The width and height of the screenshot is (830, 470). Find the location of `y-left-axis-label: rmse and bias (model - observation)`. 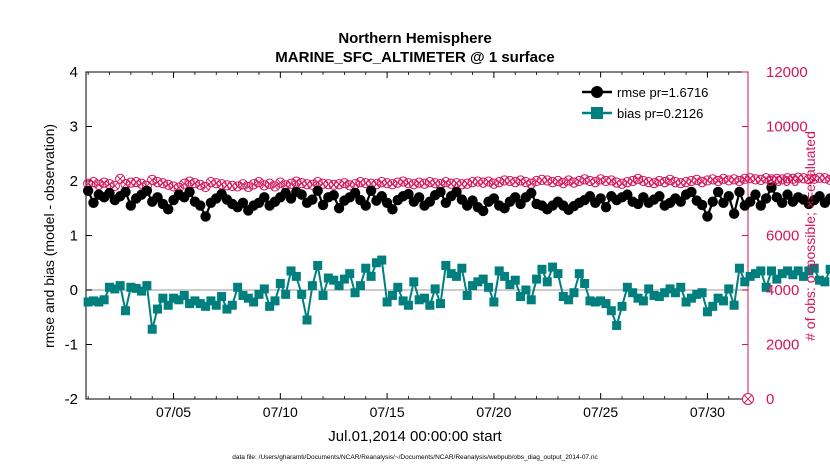

y-left-axis-label: rmse and bias (model - observation) is located at coordinates (49, 236).